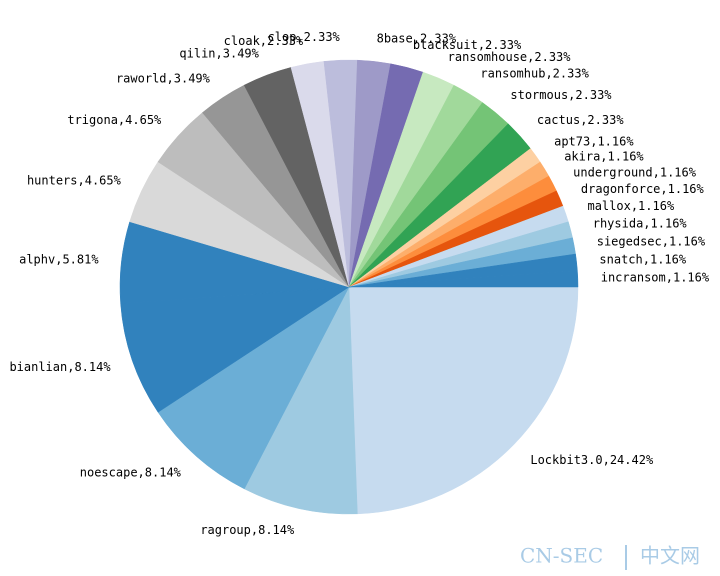  I want to click on slice-label: mallox,1.16%, so click(630, 206).